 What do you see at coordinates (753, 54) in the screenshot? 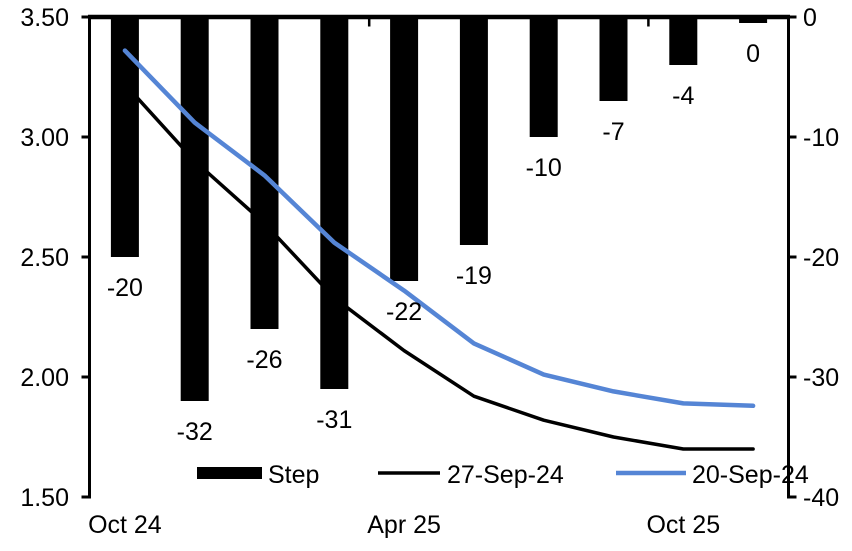
I see `bar-data-label: 0` at bounding box center [753, 54].